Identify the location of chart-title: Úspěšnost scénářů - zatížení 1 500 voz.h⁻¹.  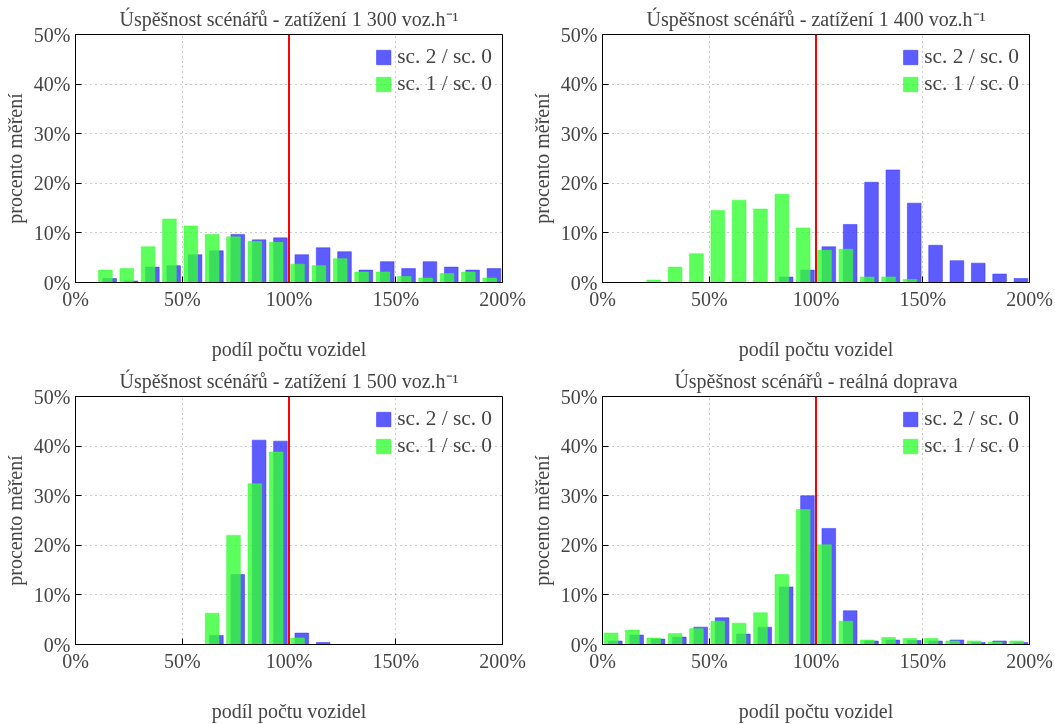
(289, 380).